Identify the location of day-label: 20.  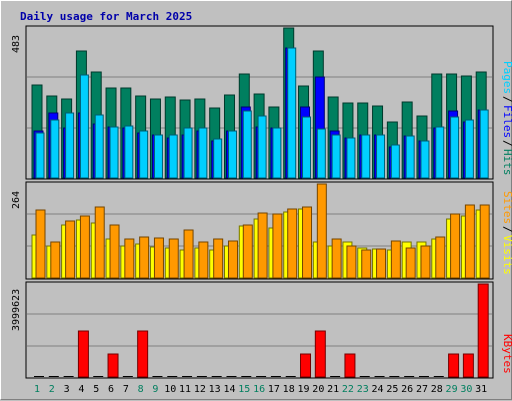
(318, 389).